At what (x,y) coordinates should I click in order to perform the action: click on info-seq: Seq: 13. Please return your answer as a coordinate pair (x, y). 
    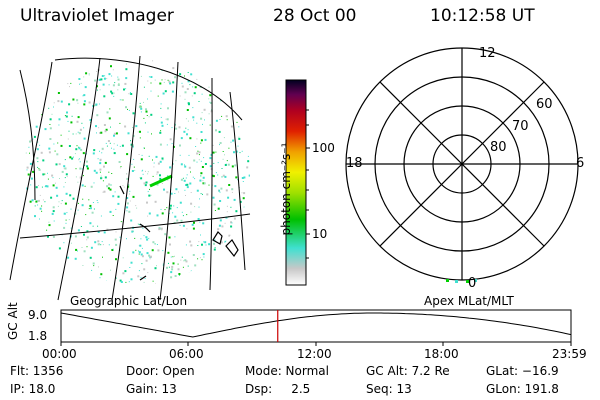
    Looking at the image, I should click on (389, 389).